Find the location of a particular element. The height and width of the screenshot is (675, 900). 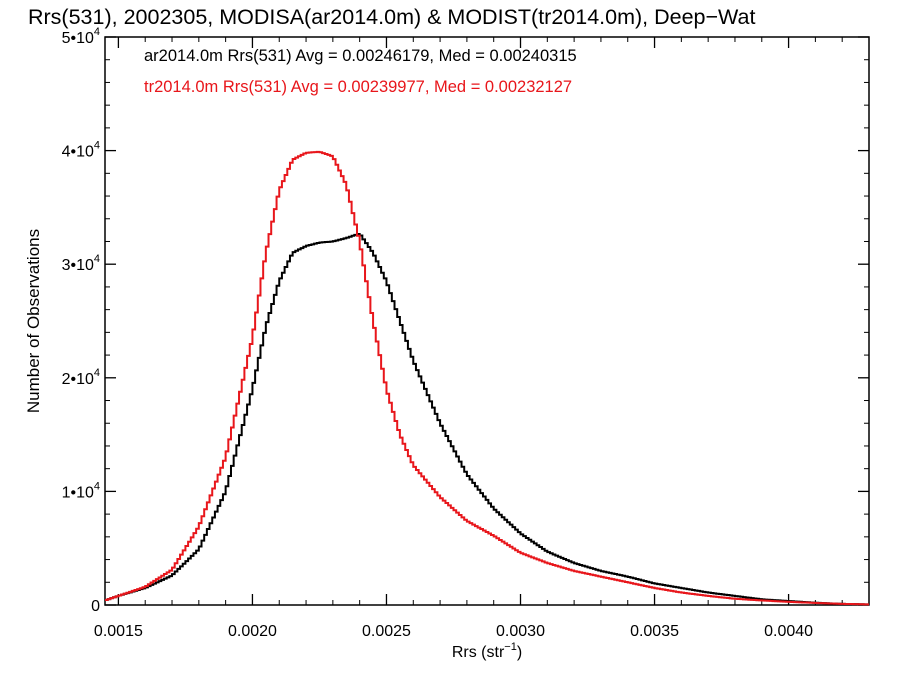

x-tick-label: 0.0020 is located at coordinates (252, 631).